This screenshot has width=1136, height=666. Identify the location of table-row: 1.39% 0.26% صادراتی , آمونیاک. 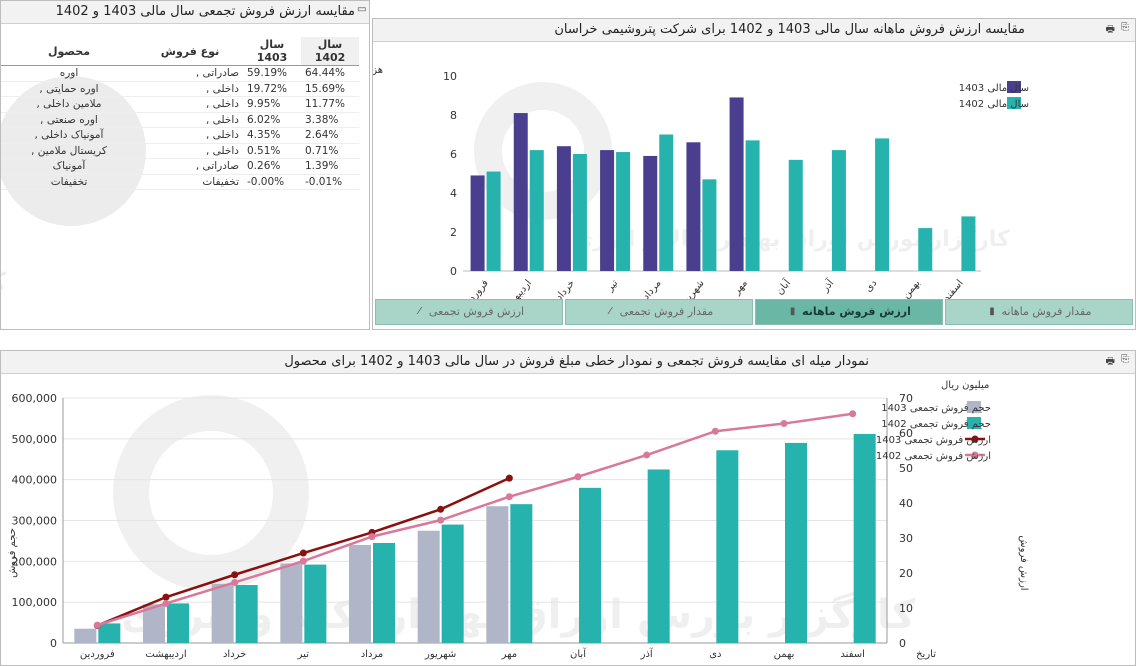
(180, 166).